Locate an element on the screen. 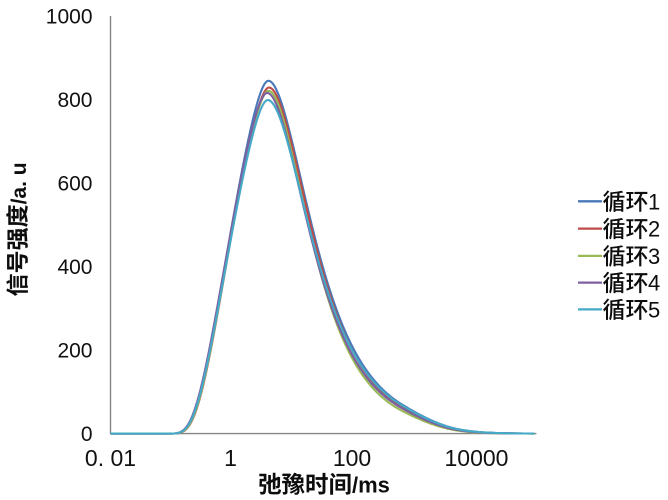 The image size is (668, 500). svg-text: 100 is located at coordinates (352, 458).